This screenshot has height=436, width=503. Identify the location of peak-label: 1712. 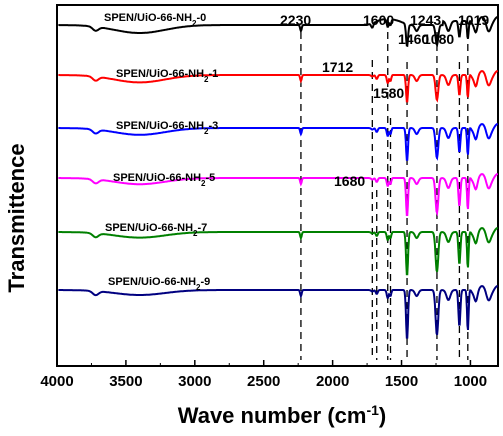
(337, 67).